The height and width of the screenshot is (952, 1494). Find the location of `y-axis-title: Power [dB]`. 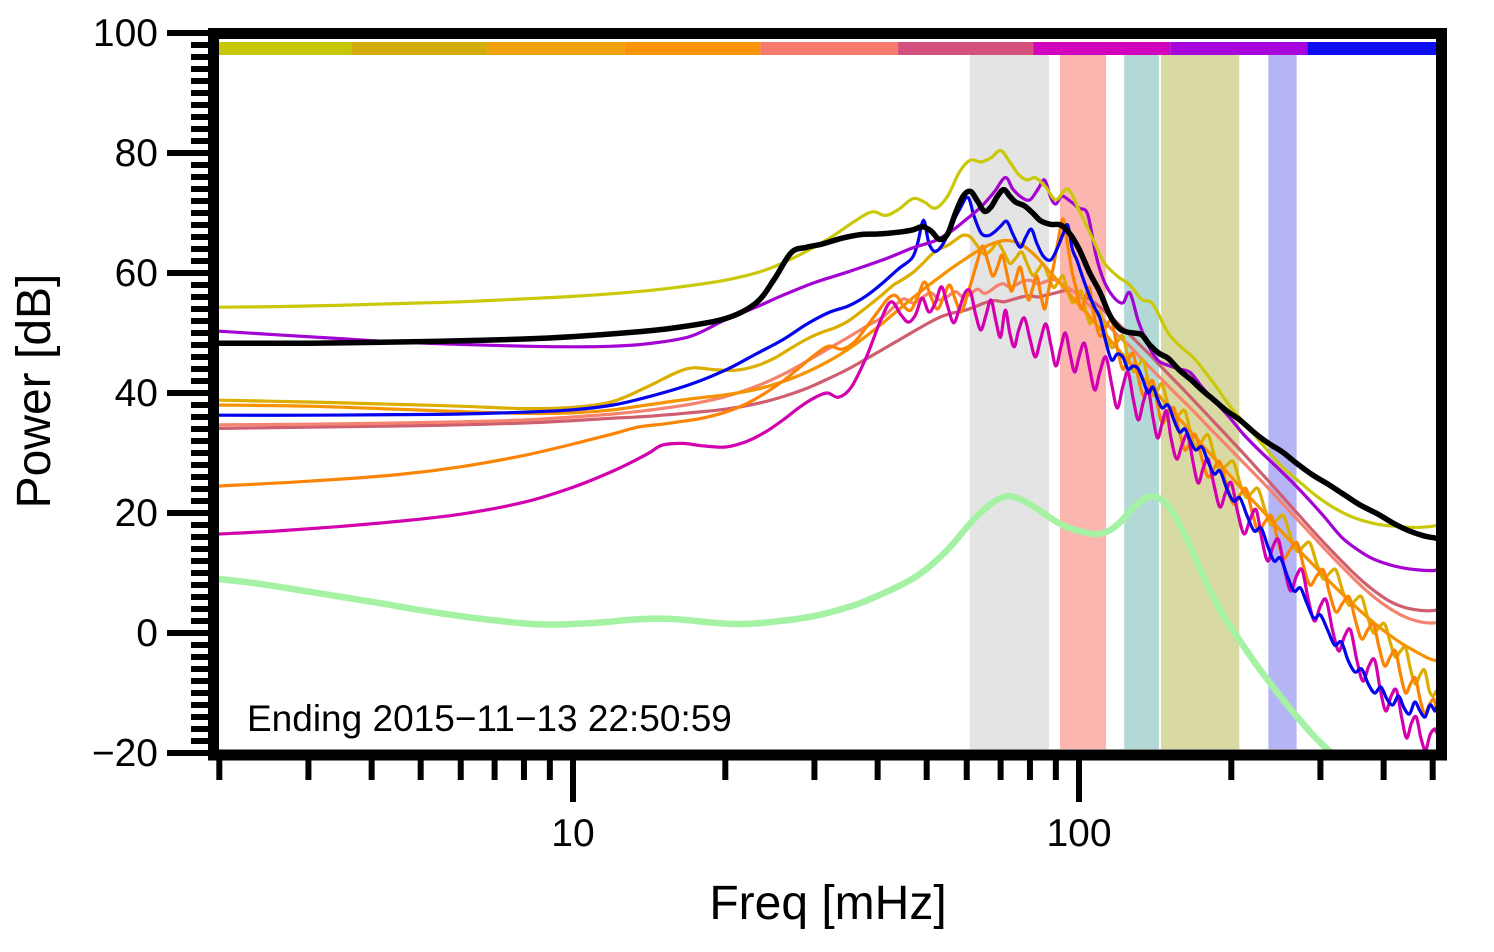

y-axis-title: Power [dB] is located at coordinates (34, 391).